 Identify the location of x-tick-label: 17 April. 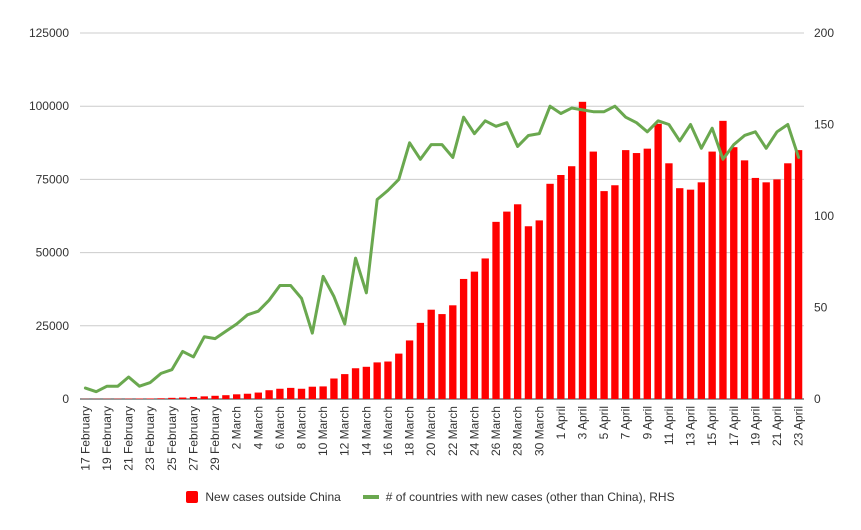
(734, 426).